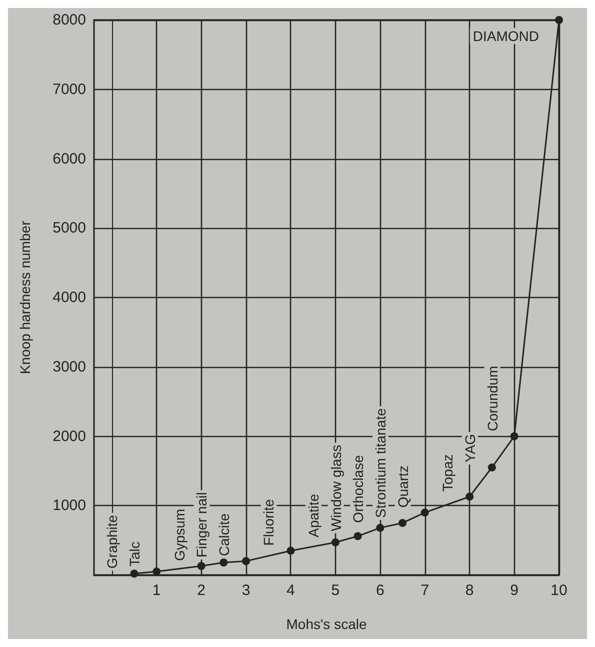 This screenshot has height=647, width=595. Describe the element at coordinates (326, 624) in the screenshot. I see `x-axis-title: Mohs's scale` at that location.